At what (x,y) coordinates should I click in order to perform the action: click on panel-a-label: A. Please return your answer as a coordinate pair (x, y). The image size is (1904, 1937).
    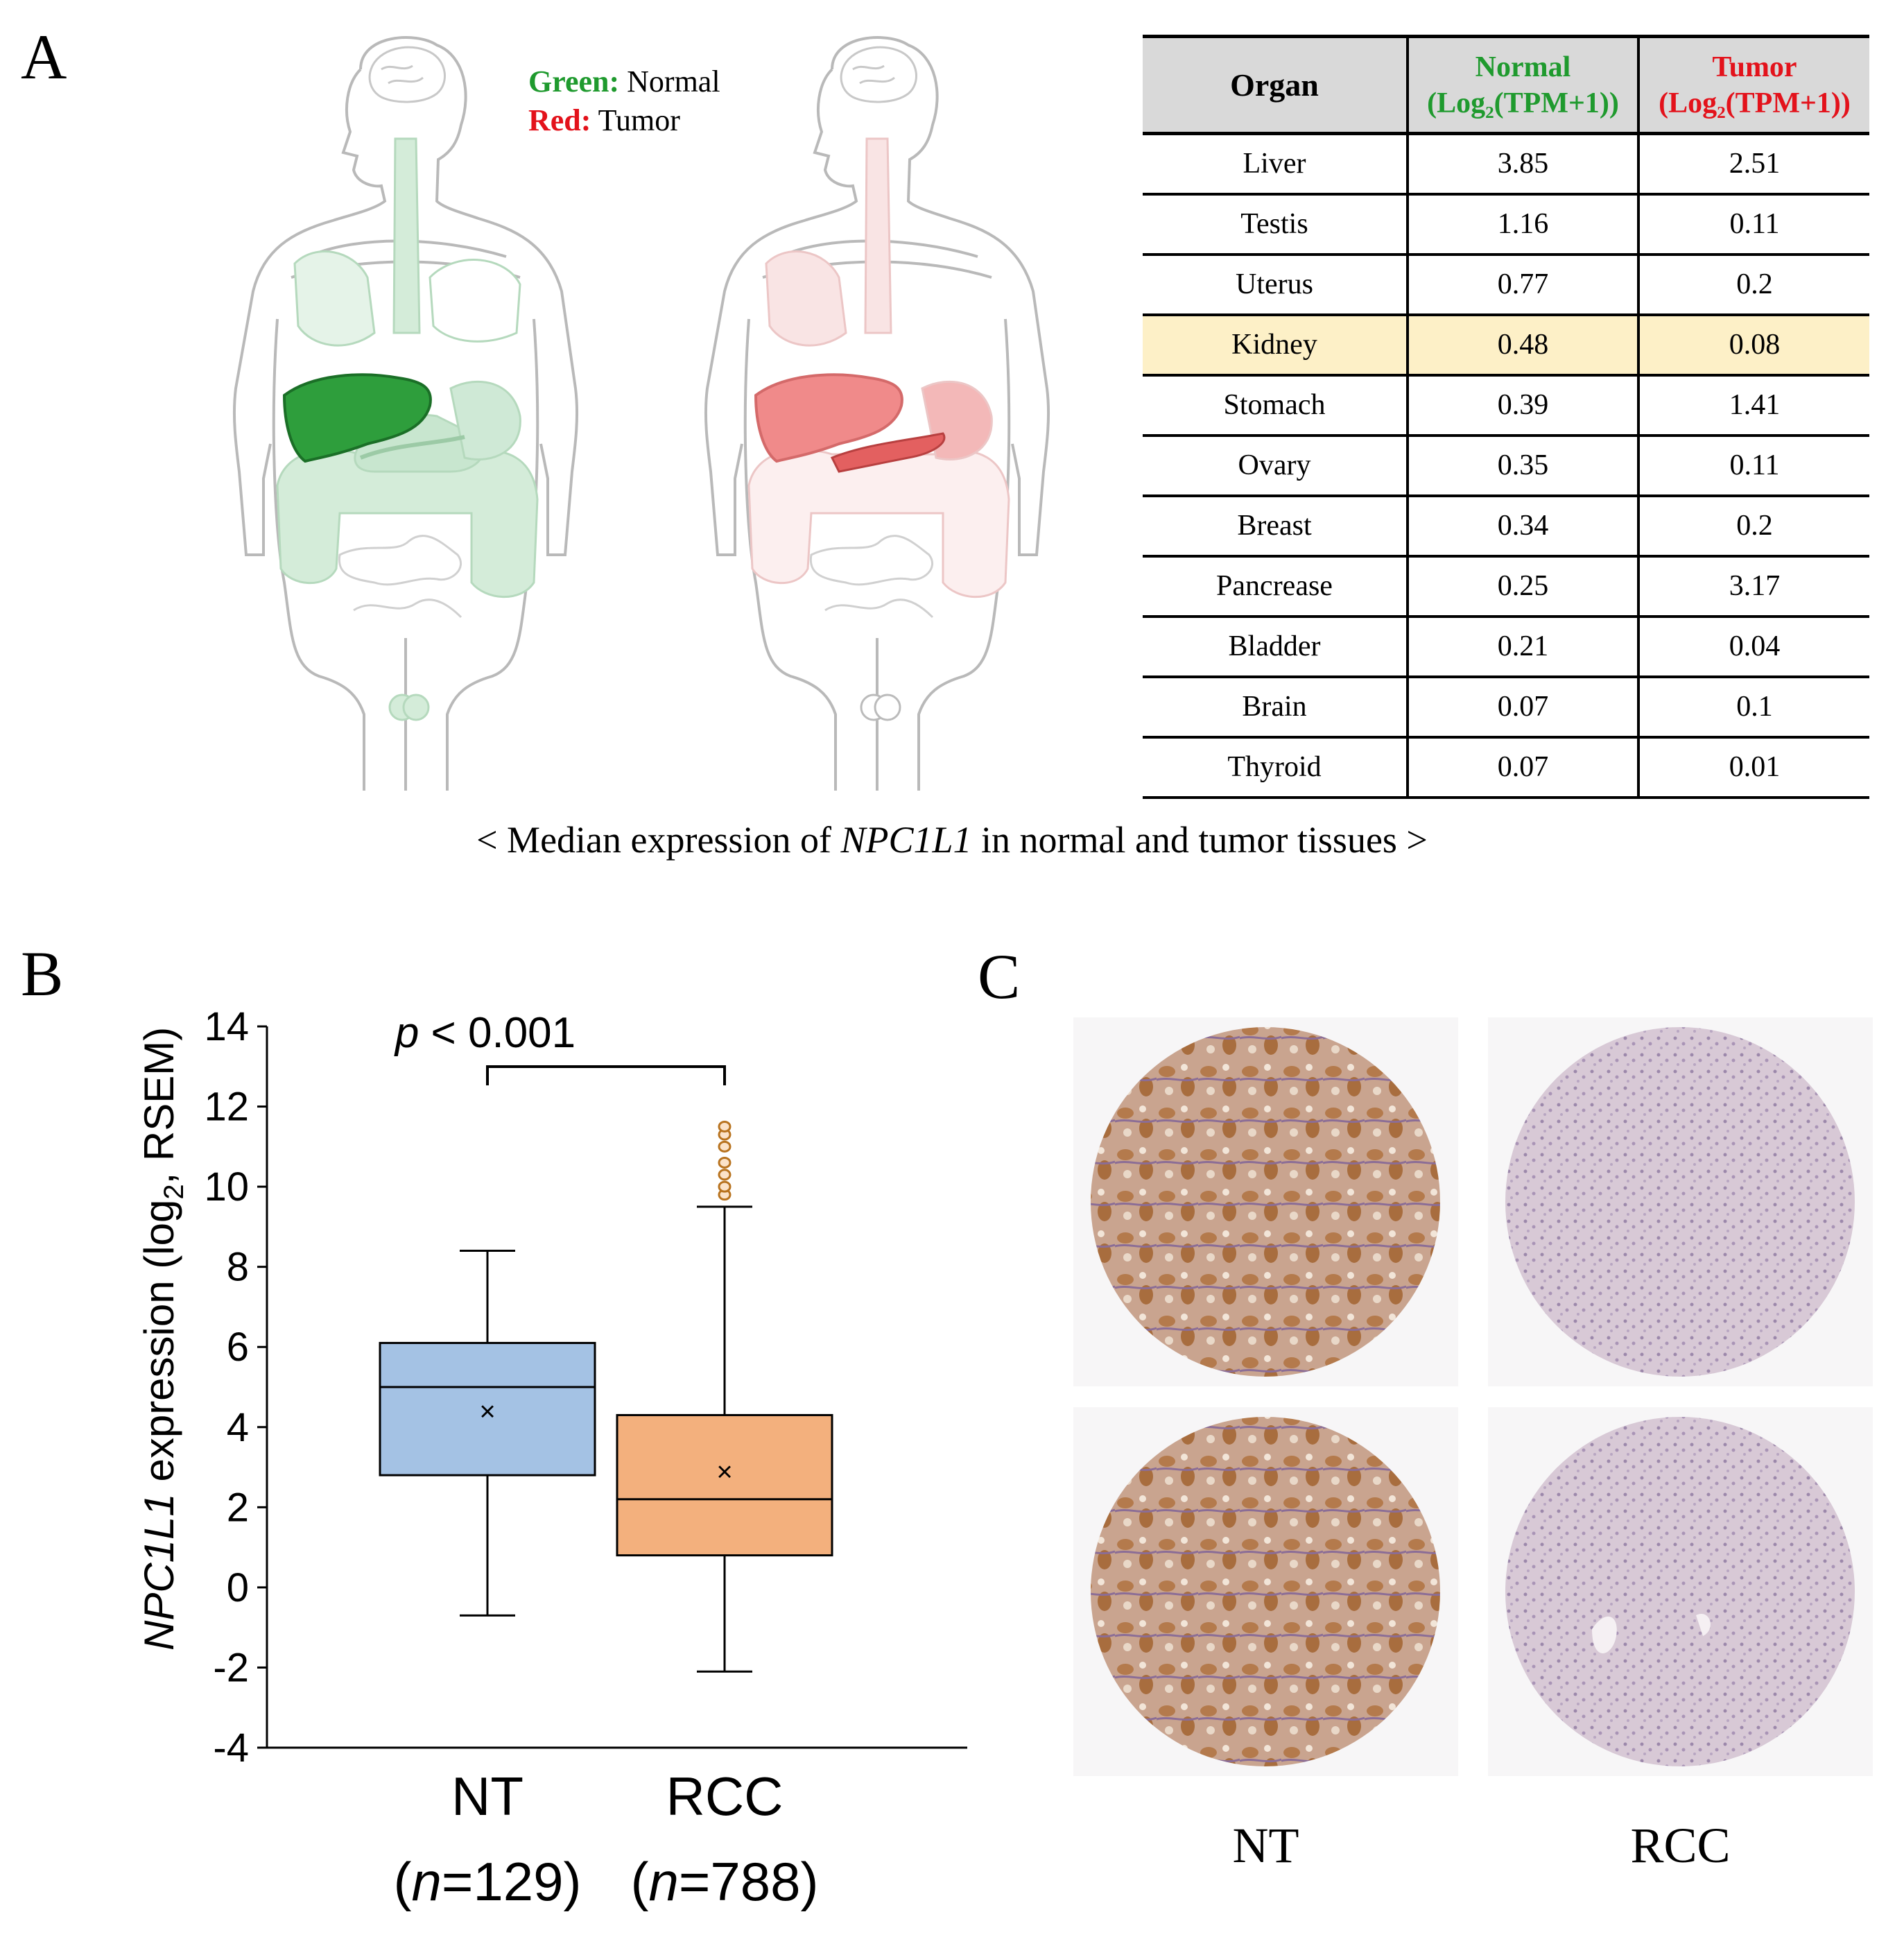
    Looking at the image, I should click on (44, 56).